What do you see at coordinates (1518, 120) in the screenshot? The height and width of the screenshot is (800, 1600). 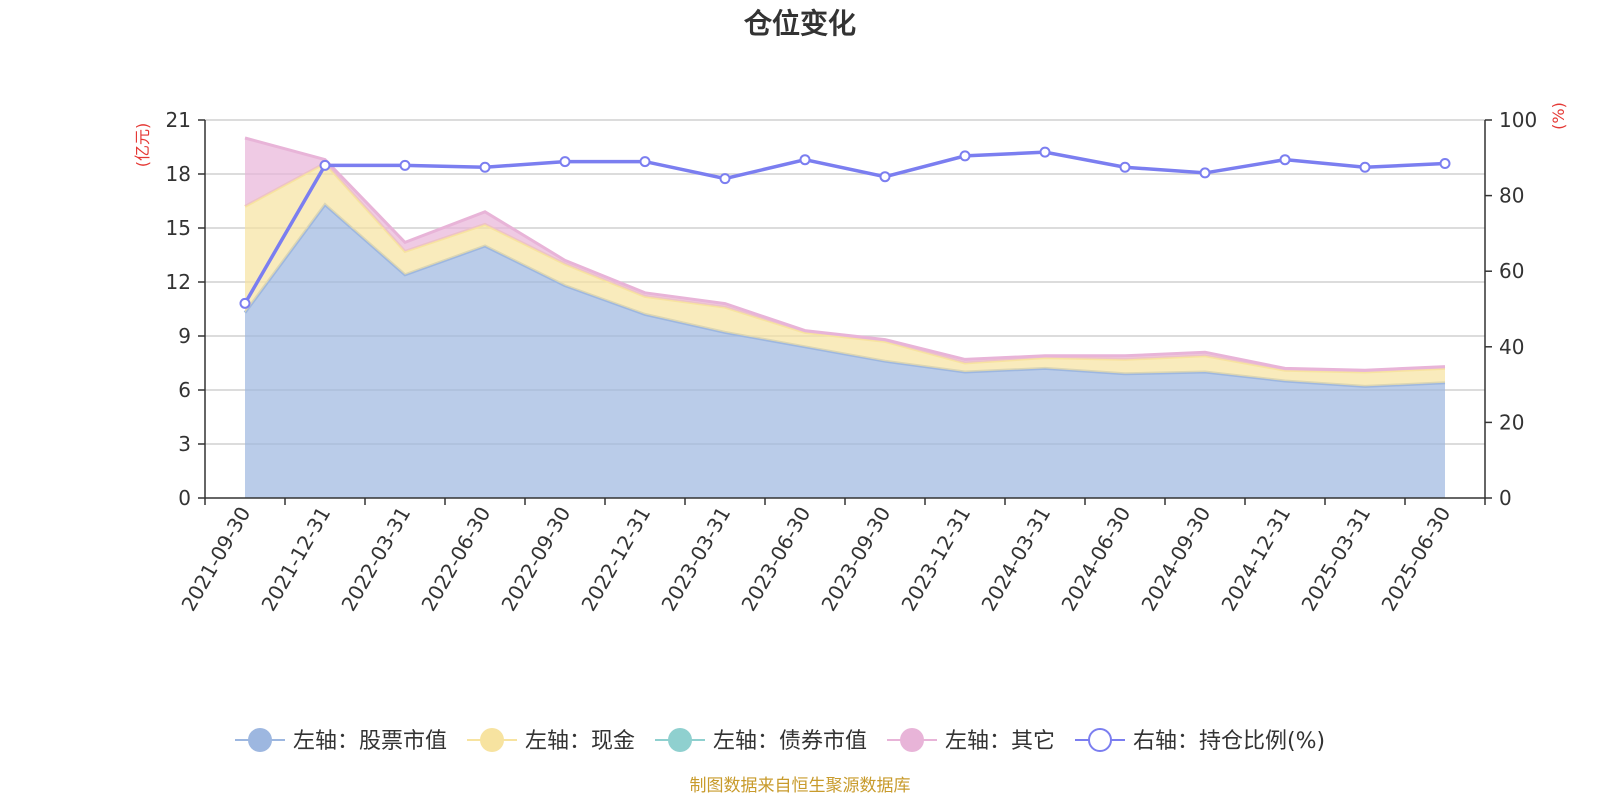 I see `right-tick-label: 100` at bounding box center [1518, 120].